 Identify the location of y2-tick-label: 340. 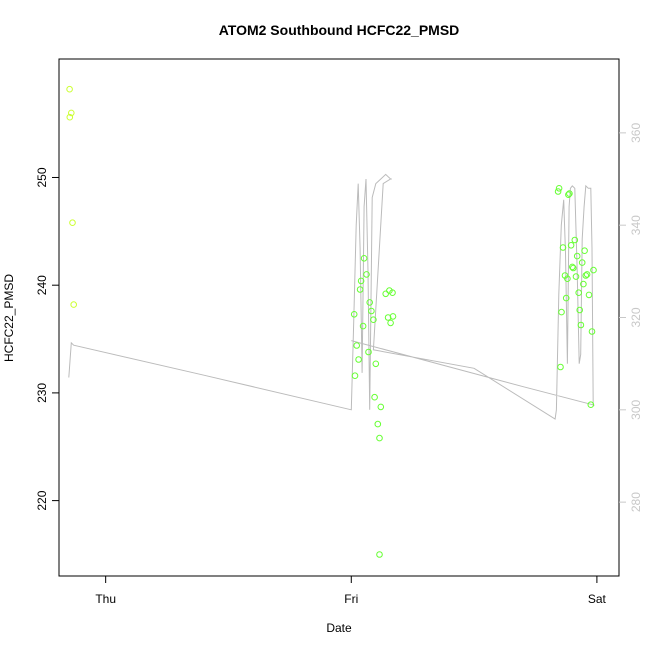
(636, 225).